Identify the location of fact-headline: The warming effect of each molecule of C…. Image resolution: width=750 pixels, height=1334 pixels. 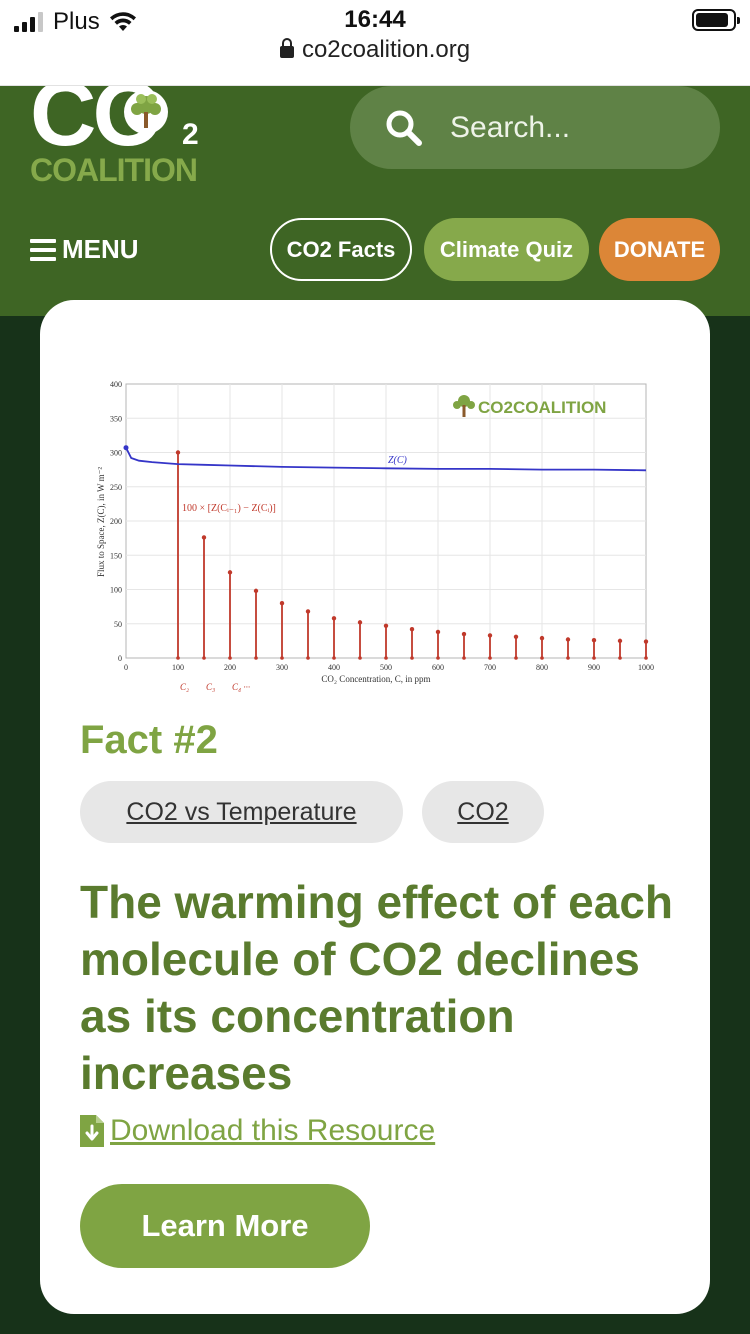
(377, 987).